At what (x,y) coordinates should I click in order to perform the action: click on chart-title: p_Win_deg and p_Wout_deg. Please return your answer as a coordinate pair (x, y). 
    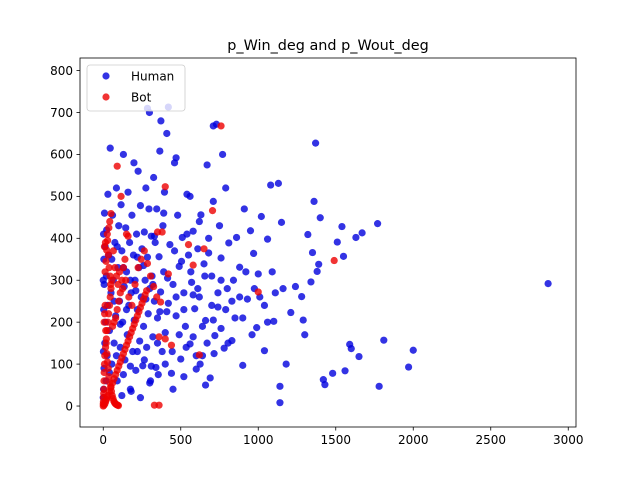
    Looking at the image, I should click on (328, 46).